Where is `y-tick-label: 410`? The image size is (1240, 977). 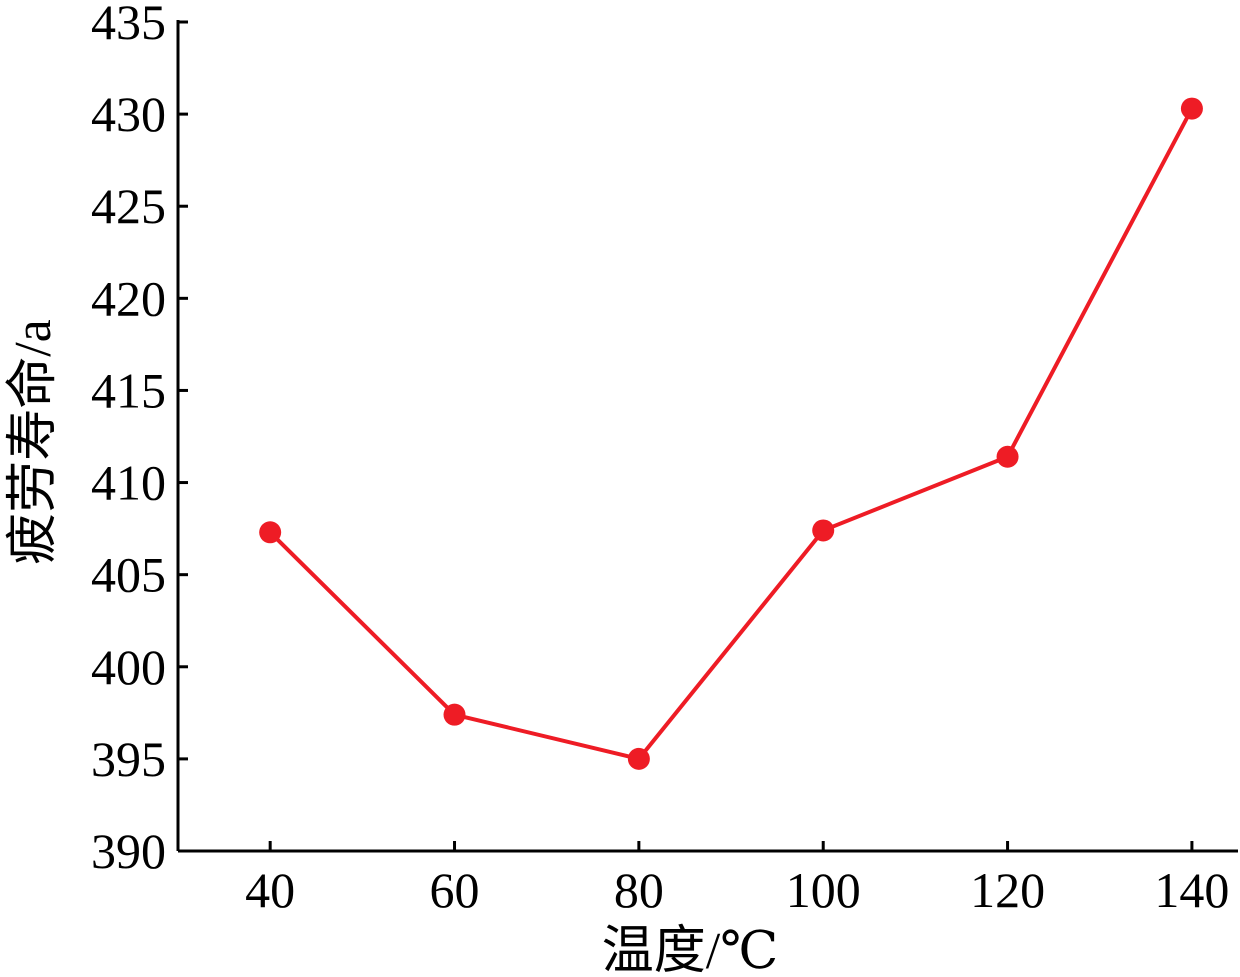 y-tick-label: 410 is located at coordinates (128, 483).